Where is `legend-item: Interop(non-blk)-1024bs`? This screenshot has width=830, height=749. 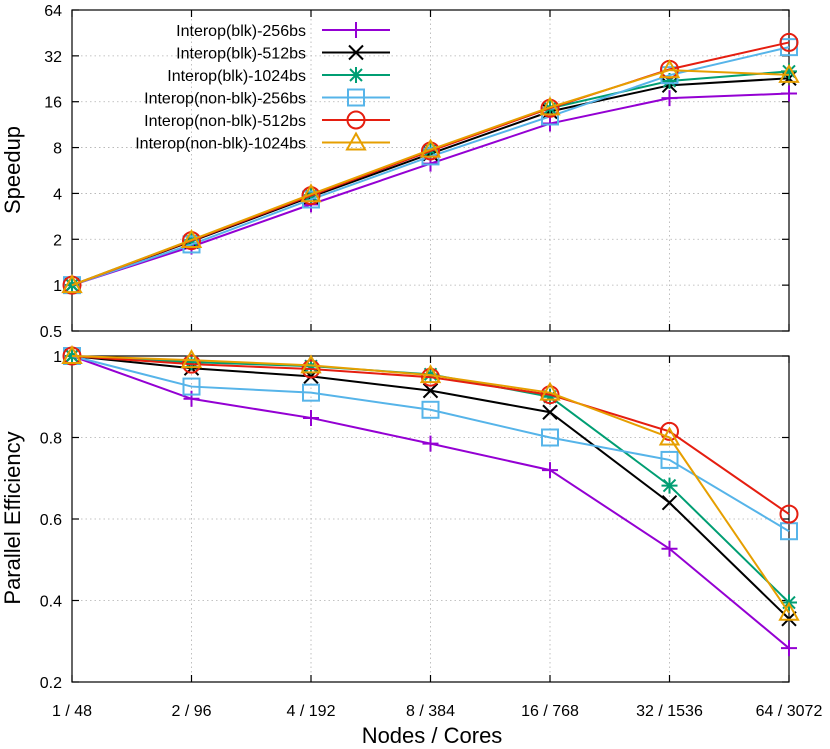 legend-item: Interop(non-blk)-1024bs is located at coordinates (262, 142).